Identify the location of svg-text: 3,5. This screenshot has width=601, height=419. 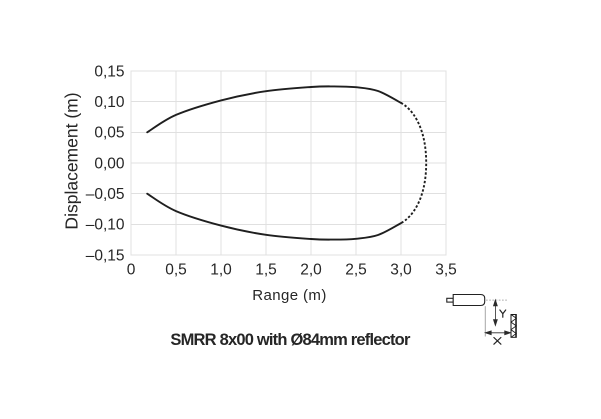
(446, 269).